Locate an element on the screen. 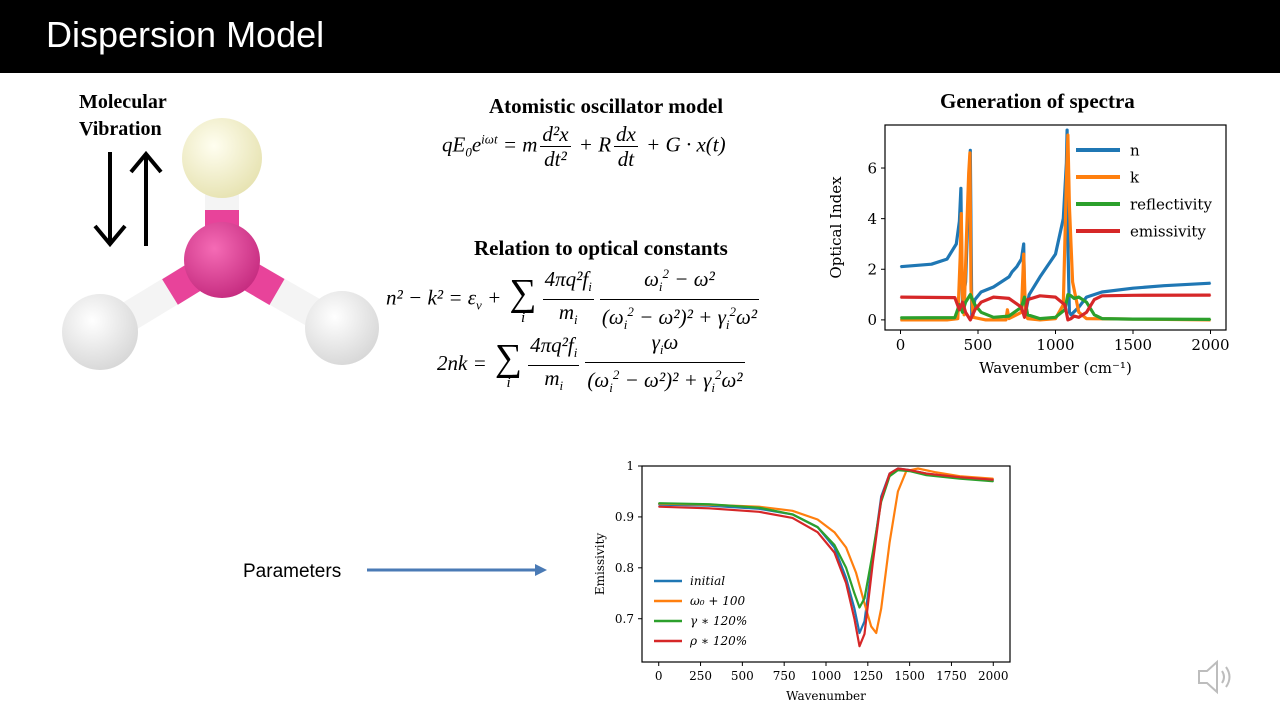 The width and height of the screenshot is (1280, 720). legend-label-1: ω₀ + 100 is located at coordinates (718, 601).